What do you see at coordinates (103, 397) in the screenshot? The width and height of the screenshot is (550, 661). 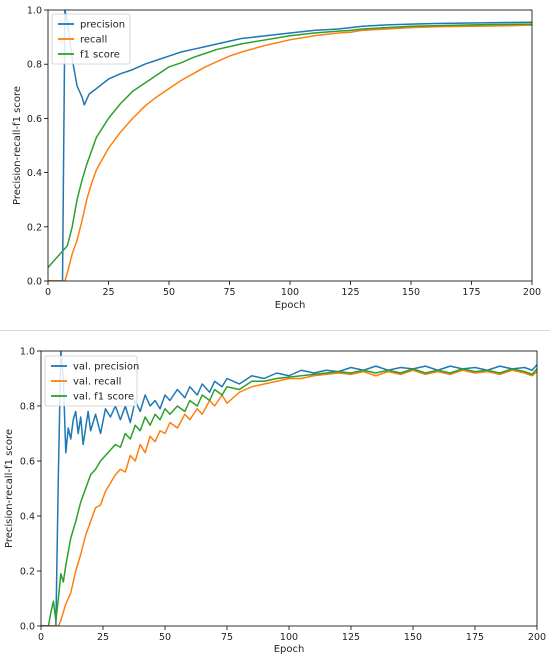 I see `legend-label: val. f1 score` at bounding box center [103, 397].